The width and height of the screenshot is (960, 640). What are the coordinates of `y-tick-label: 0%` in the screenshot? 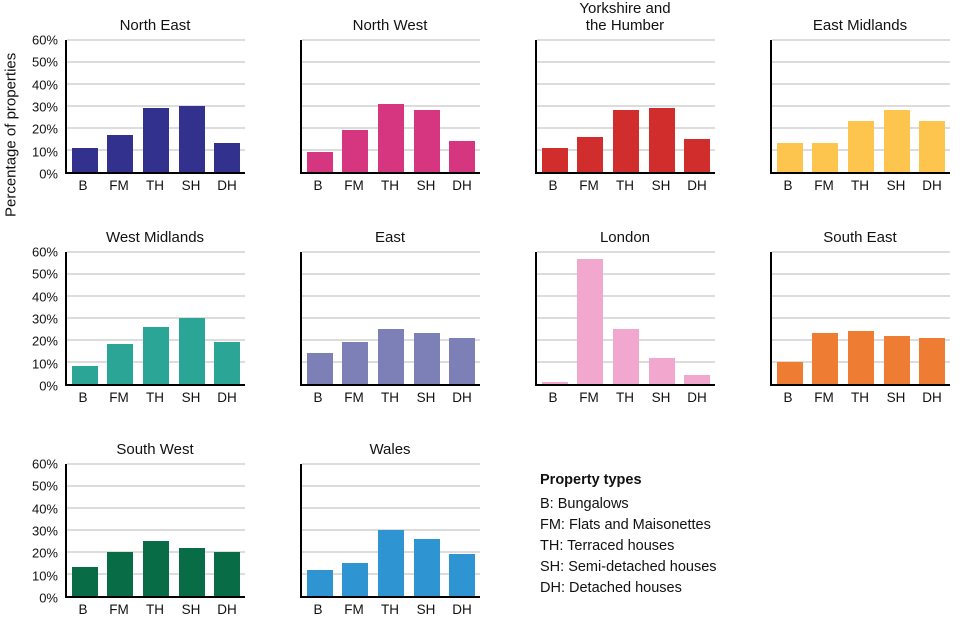 It's located at (48, 386).